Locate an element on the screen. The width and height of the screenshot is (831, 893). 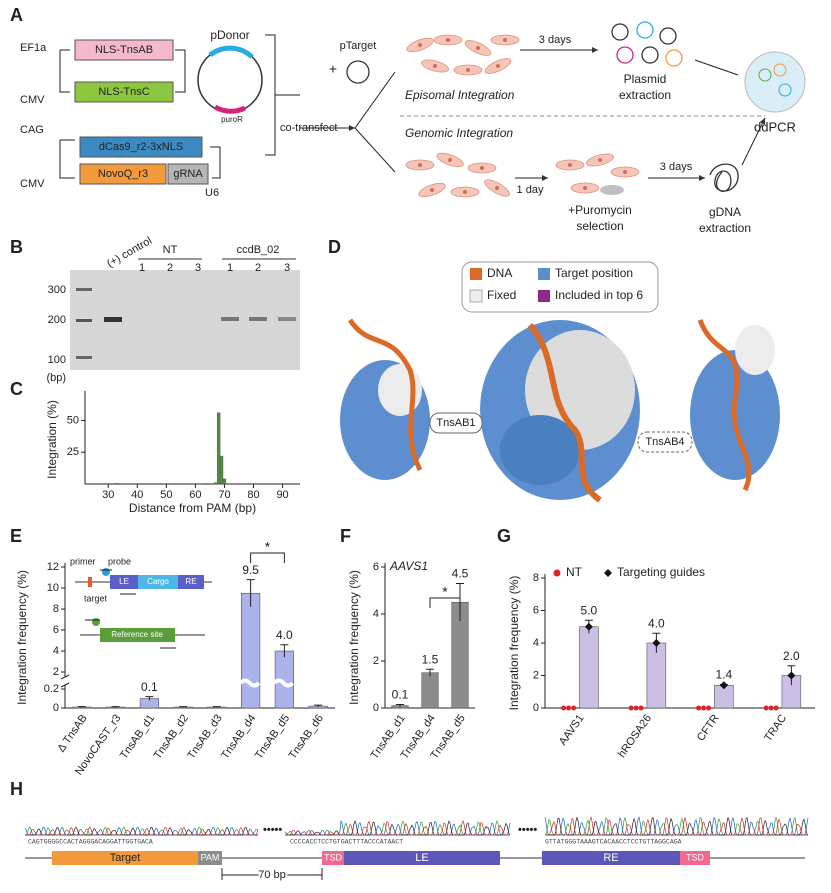
plasmids is located at coordinates (647, 44).